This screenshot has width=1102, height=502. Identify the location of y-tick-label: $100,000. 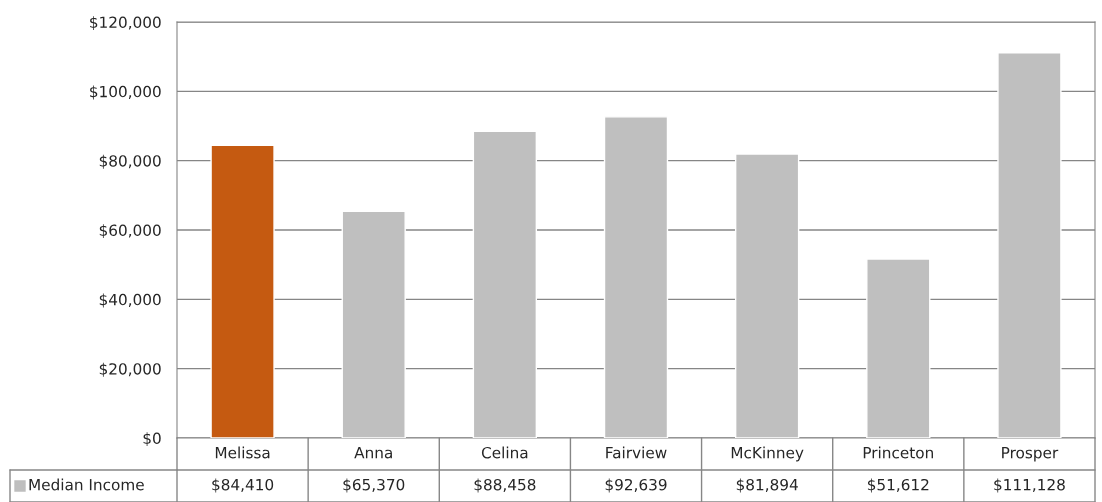
(125, 92).